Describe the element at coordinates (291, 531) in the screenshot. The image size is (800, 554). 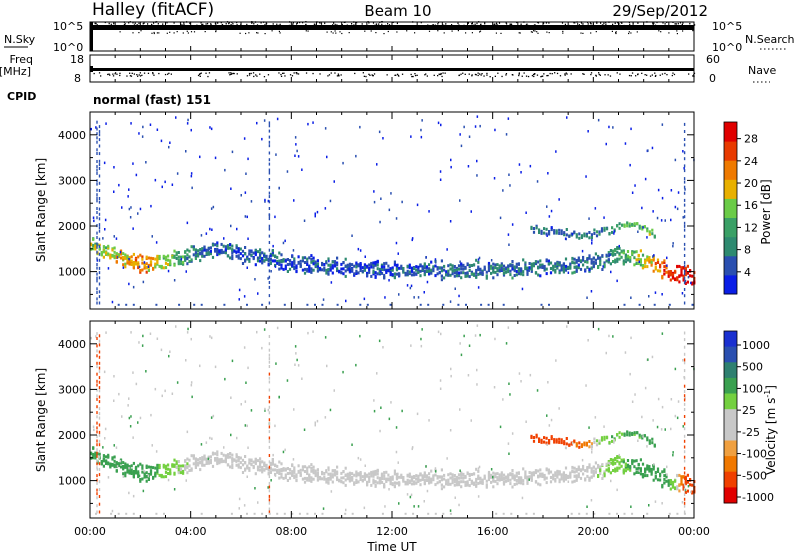
I see `x-tick-label: 08:00` at that location.